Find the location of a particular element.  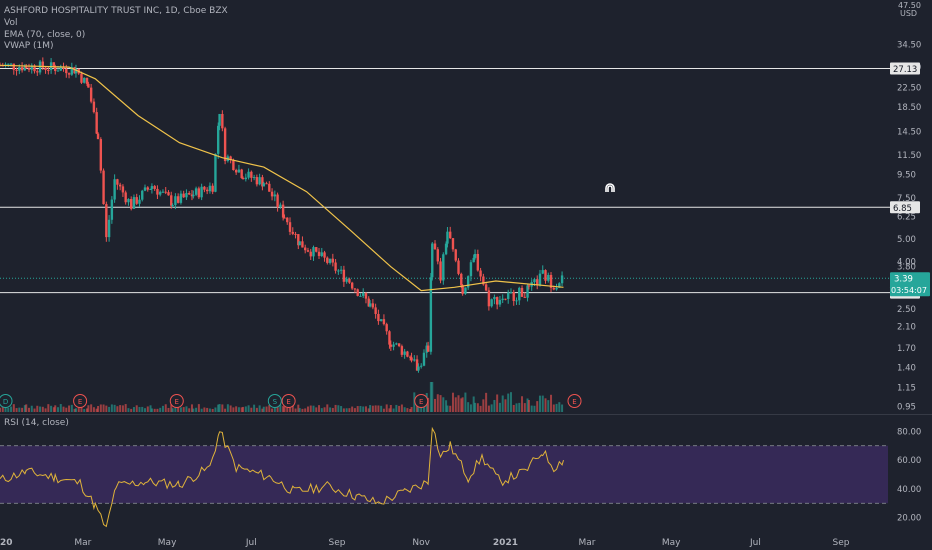

rsi-line is located at coordinates (282, 477).